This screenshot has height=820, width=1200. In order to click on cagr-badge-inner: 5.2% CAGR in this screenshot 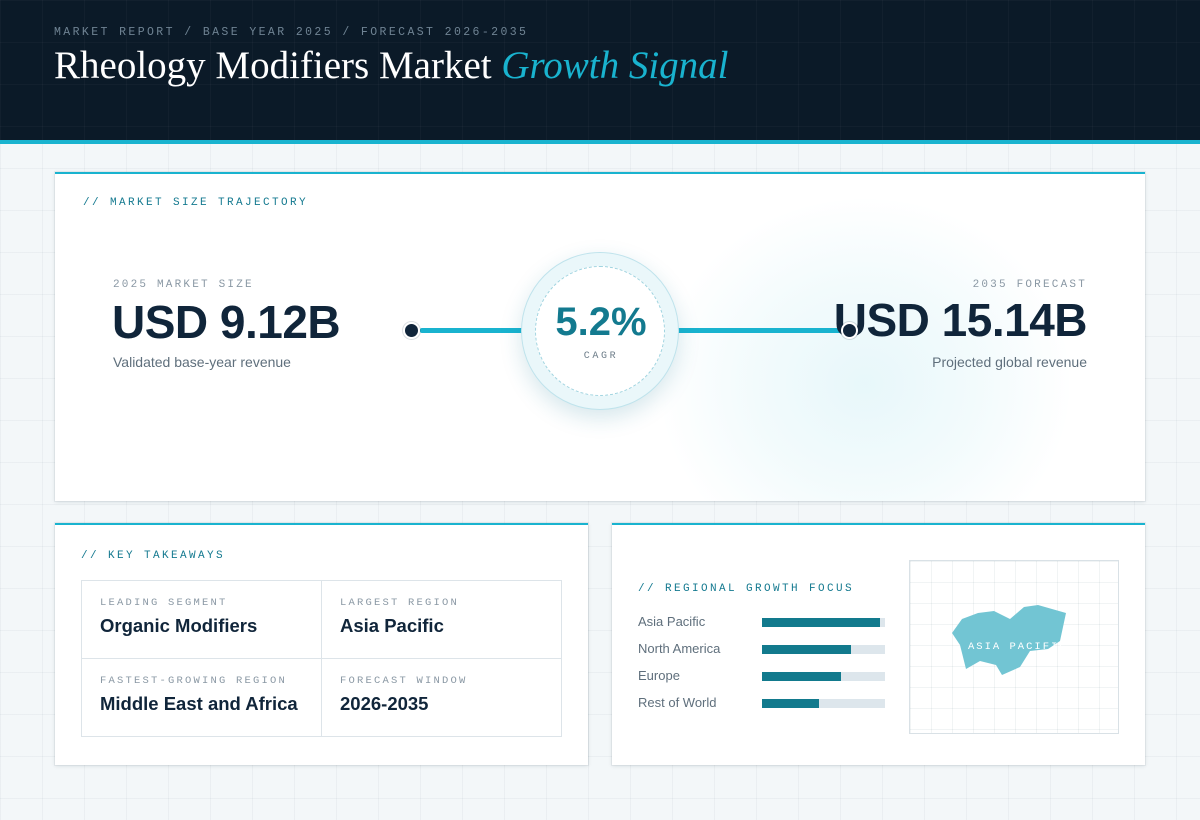, I will do `click(600, 331)`.